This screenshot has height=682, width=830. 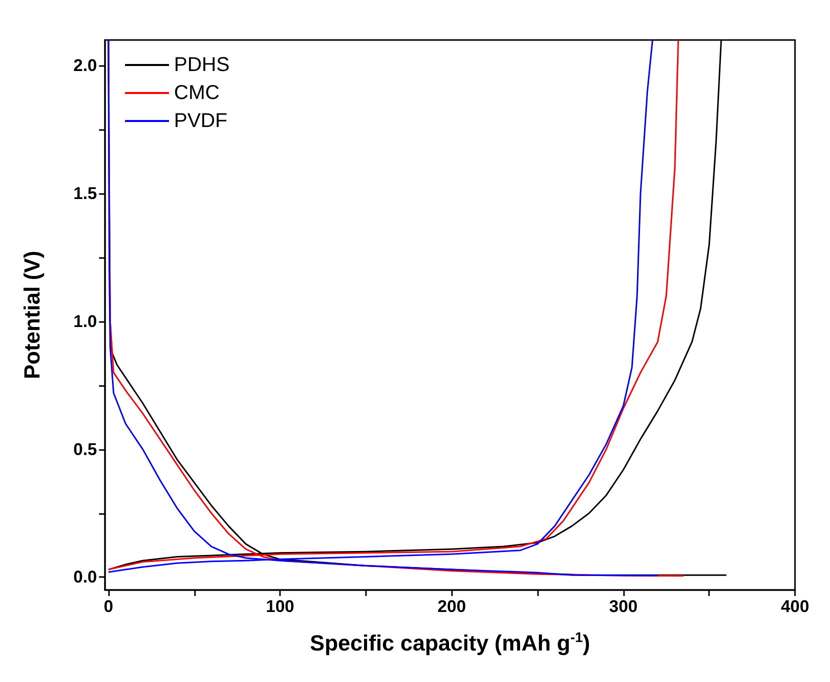 I want to click on legend-label: PVDF, so click(x=201, y=121).